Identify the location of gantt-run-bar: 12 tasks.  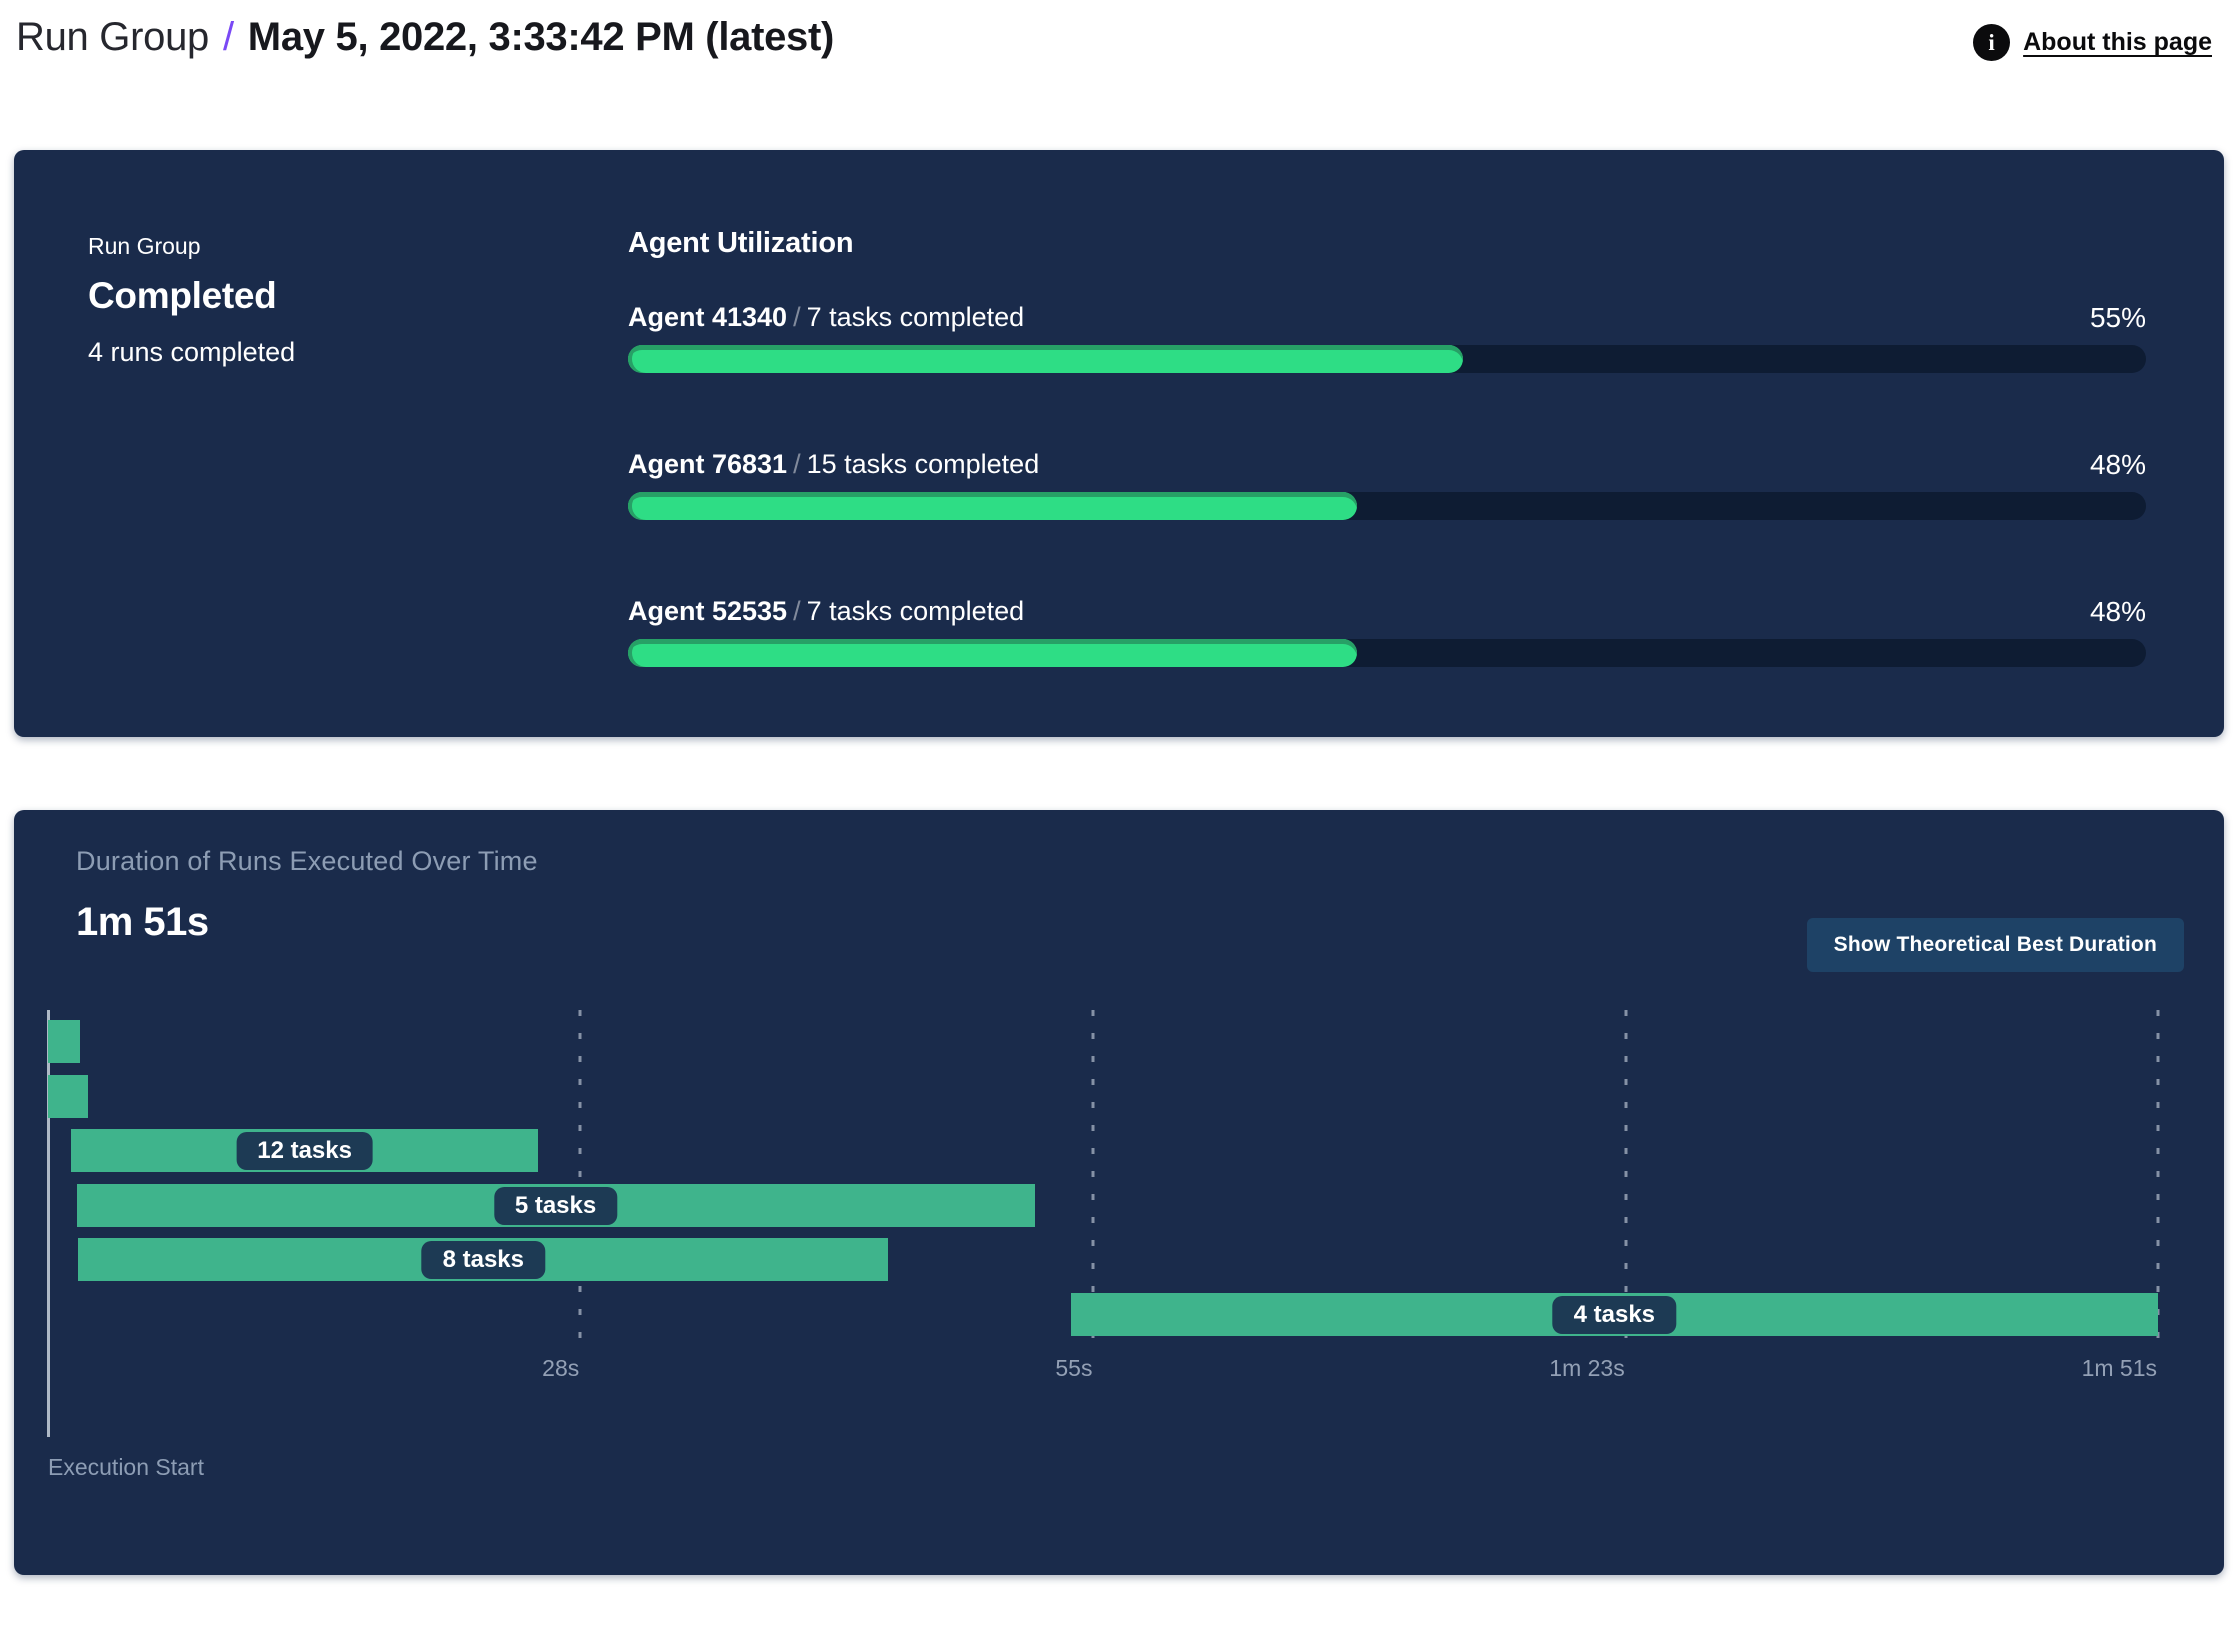
(304, 1150).